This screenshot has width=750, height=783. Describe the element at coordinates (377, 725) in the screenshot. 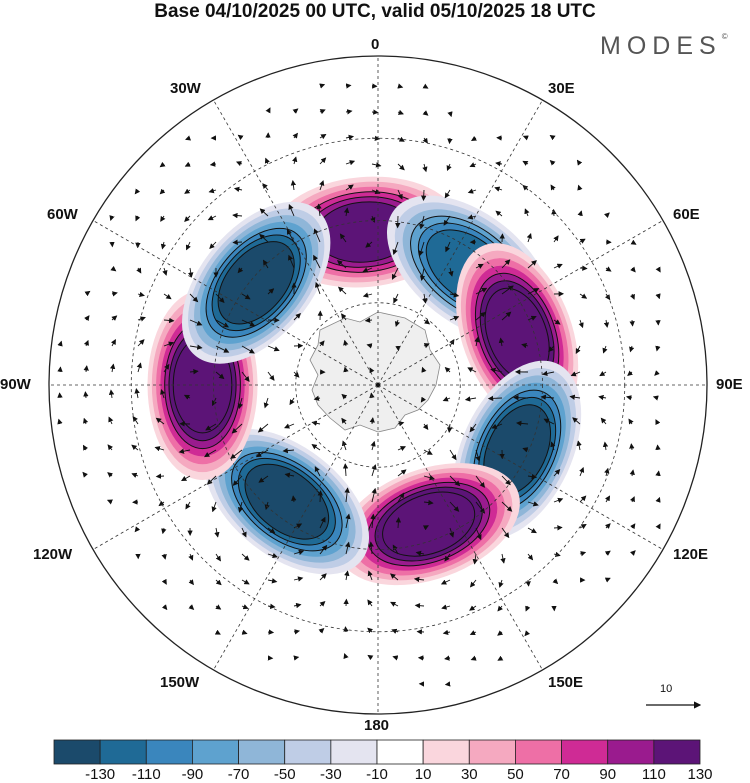

I see `lon-label-180: 180` at that location.